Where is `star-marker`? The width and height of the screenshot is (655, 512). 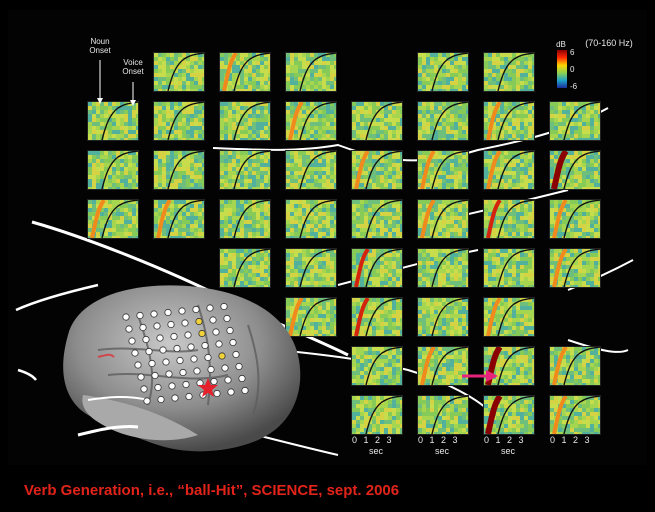
star-marker is located at coordinates (208, 387).